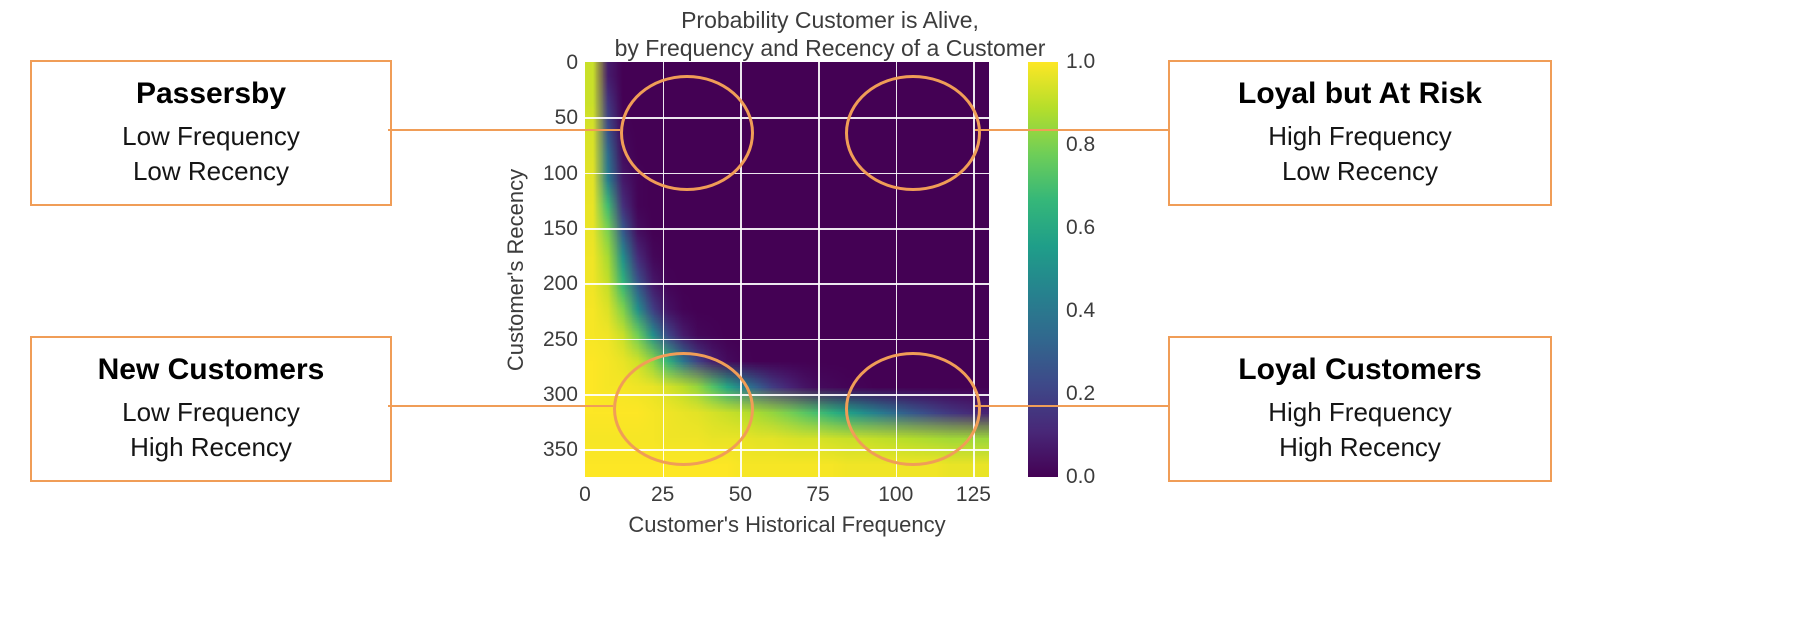 The height and width of the screenshot is (620, 1818). I want to click on colorbar-tick-label: 0.4, so click(1081, 310).